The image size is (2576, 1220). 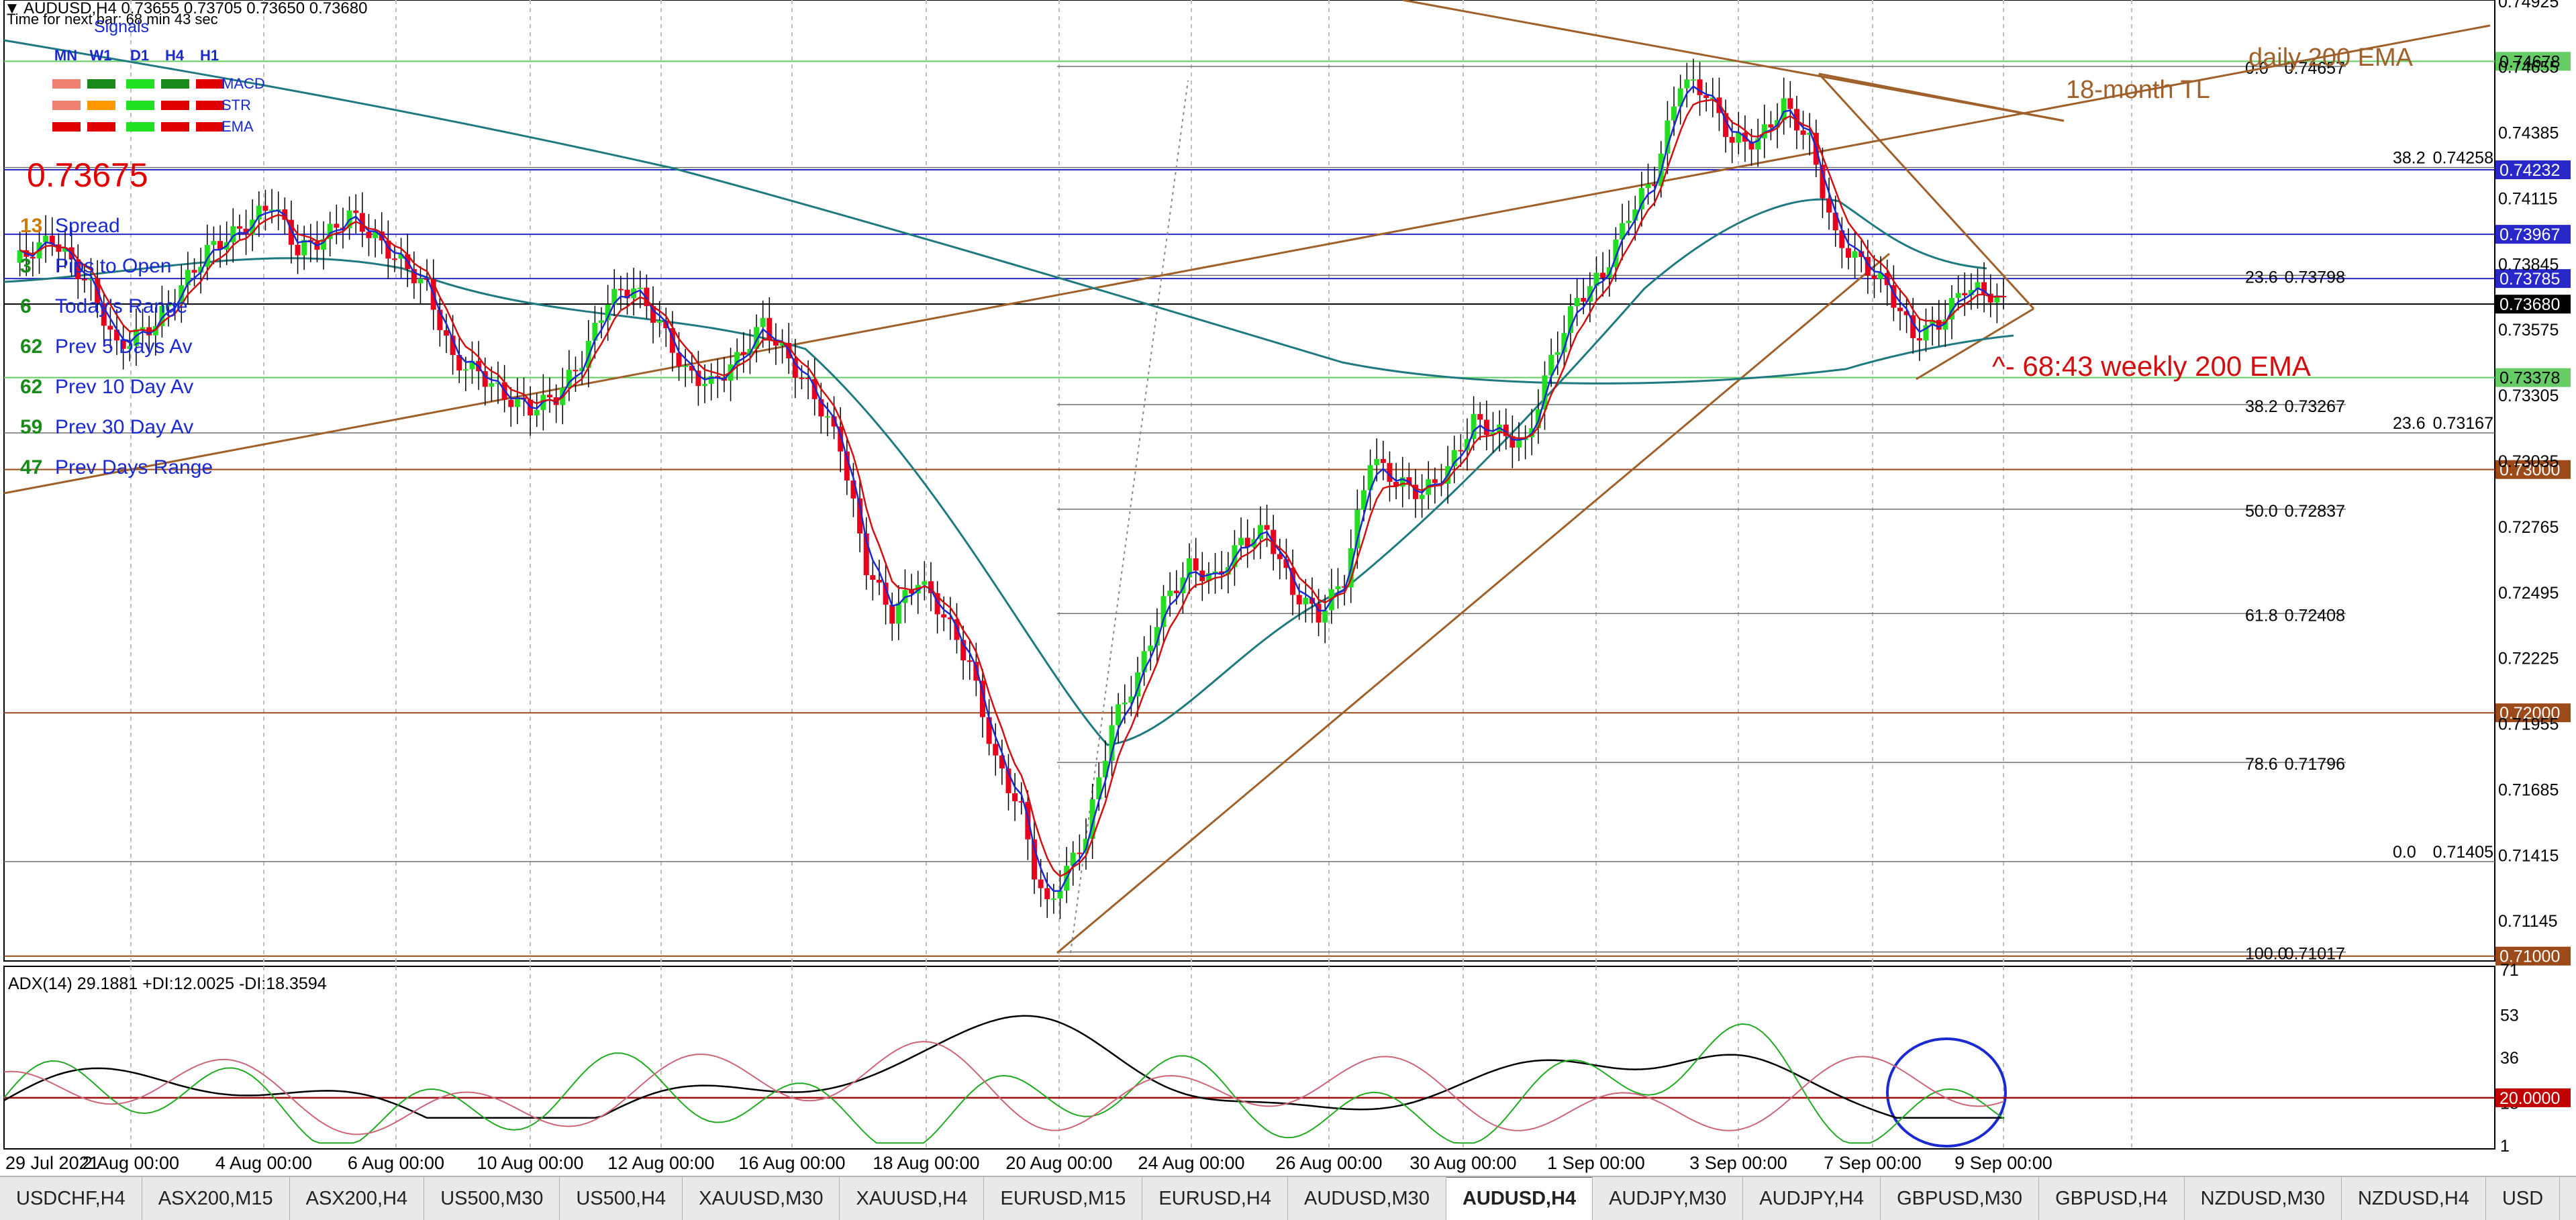 What do you see at coordinates (912, 1198) in the screenshot?
I see `tab-xauusd-h4: XAUUSD,H4` at bounding box center [912, 1198].